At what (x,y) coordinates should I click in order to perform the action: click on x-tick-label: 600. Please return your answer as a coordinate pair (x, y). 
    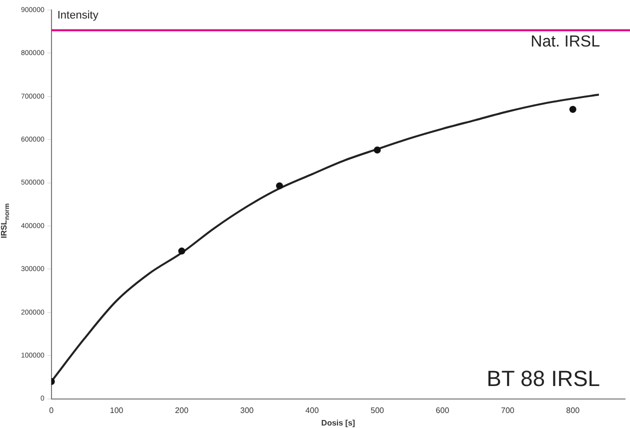
    Looking at the image, I should click on (443, 410).